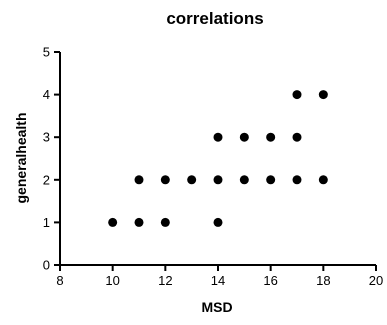  I want to click on x-tick-label: 10, so click(112, 280).